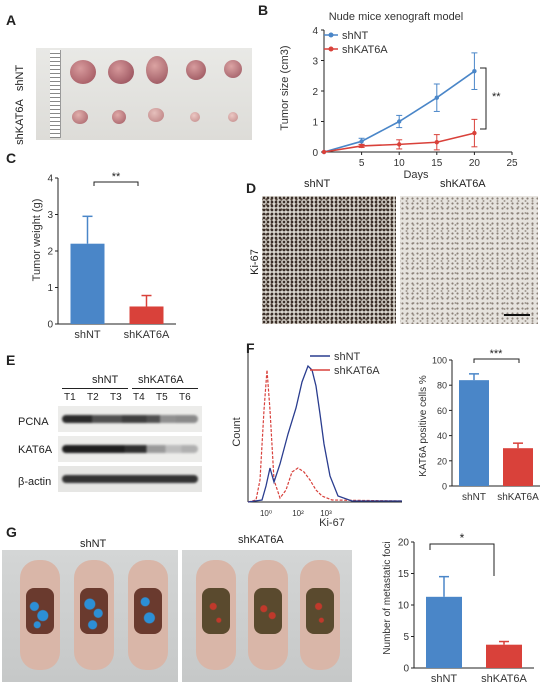 This screenshot has width=544, height=688. Describe the element at coordinates (162, 397) in the screenshot. I see `blot-lane-label: T5` at that location.